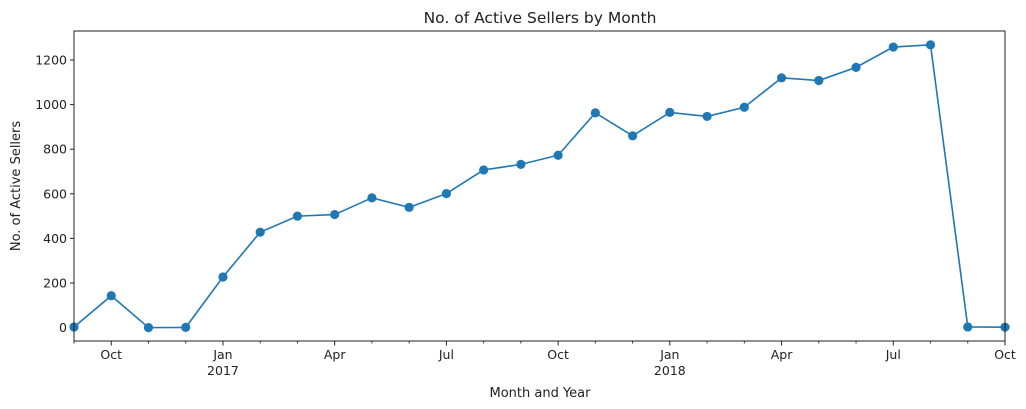  What do you see at coordinates (55, 149) in the screenshot?
I see `y-tick-label: 800` at bounding box center [55, 149].